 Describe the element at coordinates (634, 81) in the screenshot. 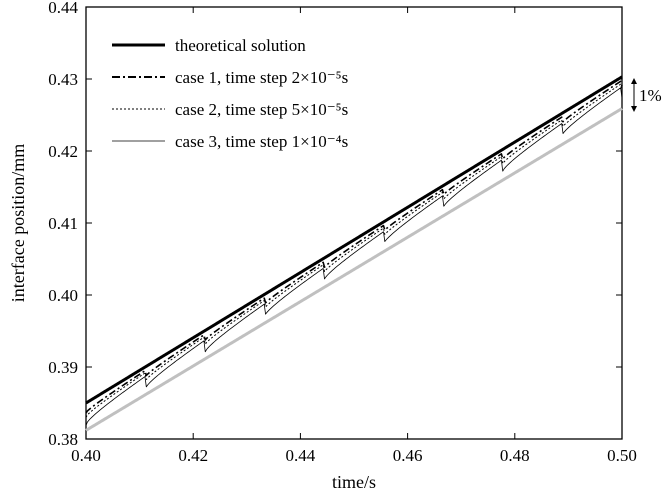

I see `annotation-arrowhead-up` at that location.